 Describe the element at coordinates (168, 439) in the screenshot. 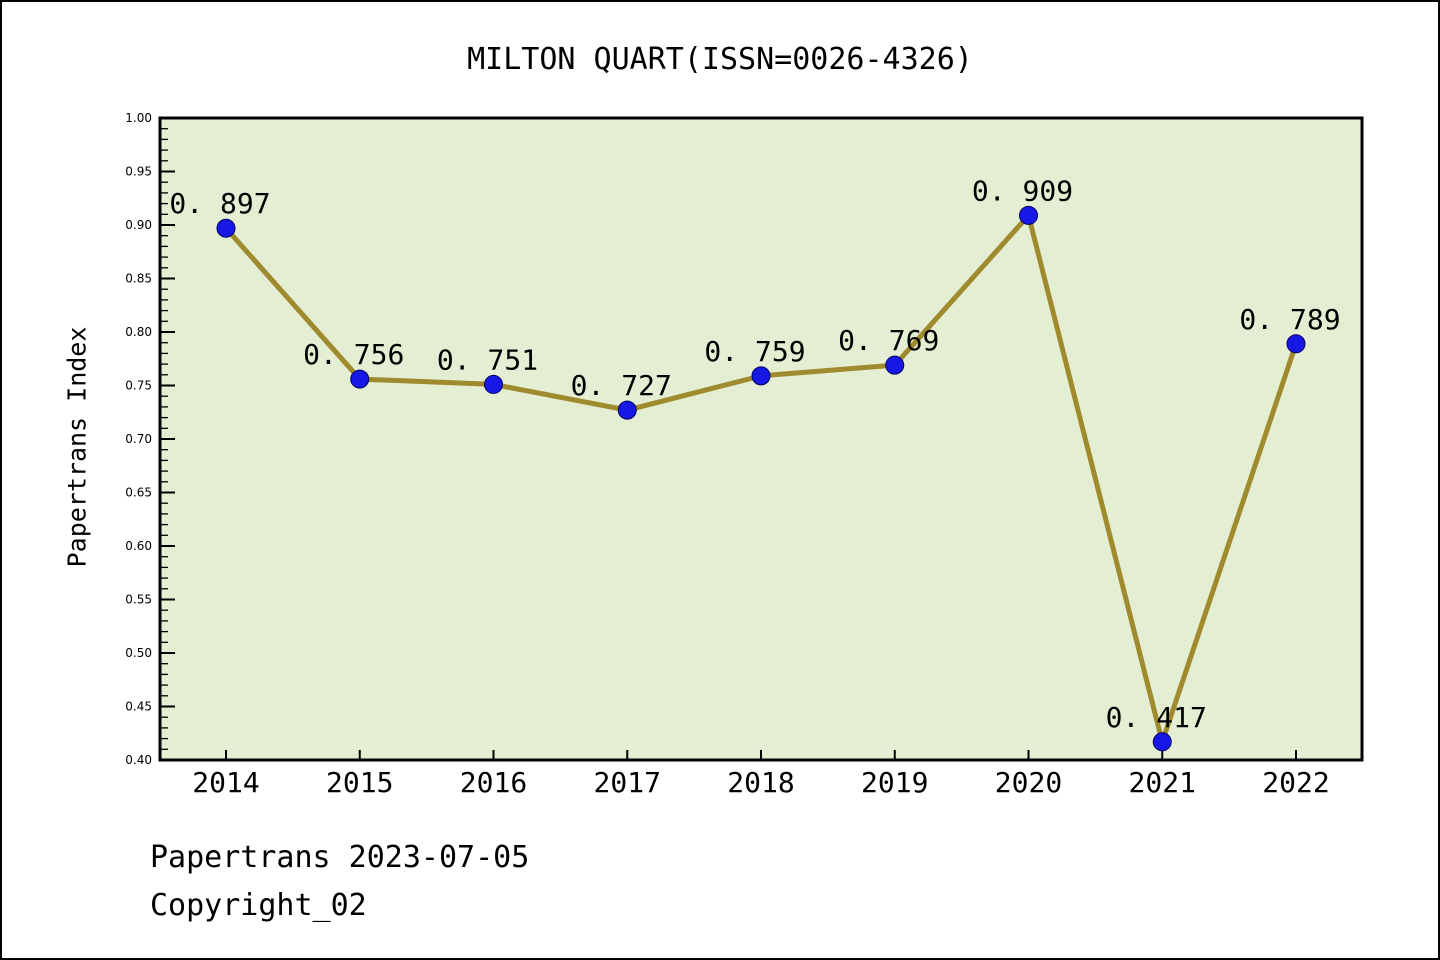

I see `y-axis-ticks` at that location.